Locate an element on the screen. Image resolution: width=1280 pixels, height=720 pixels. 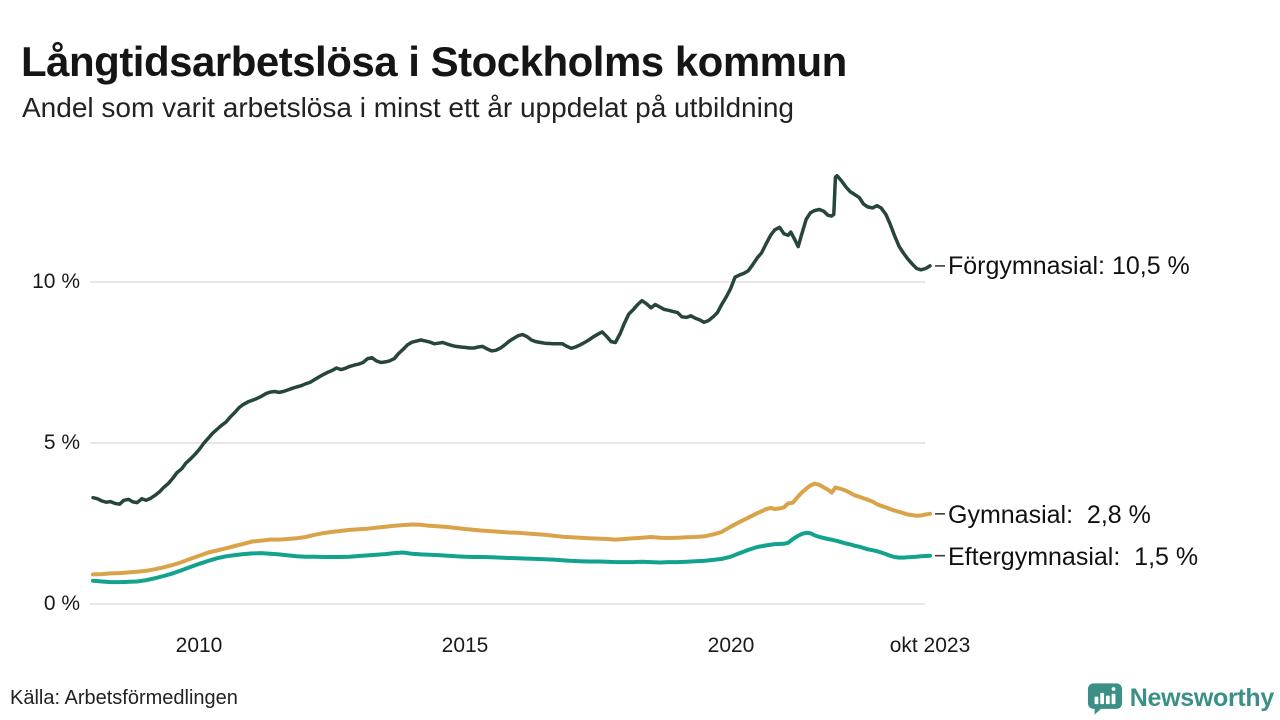
x-tick-okt-2023: okt 2023 is located at coordinates (930, 645).